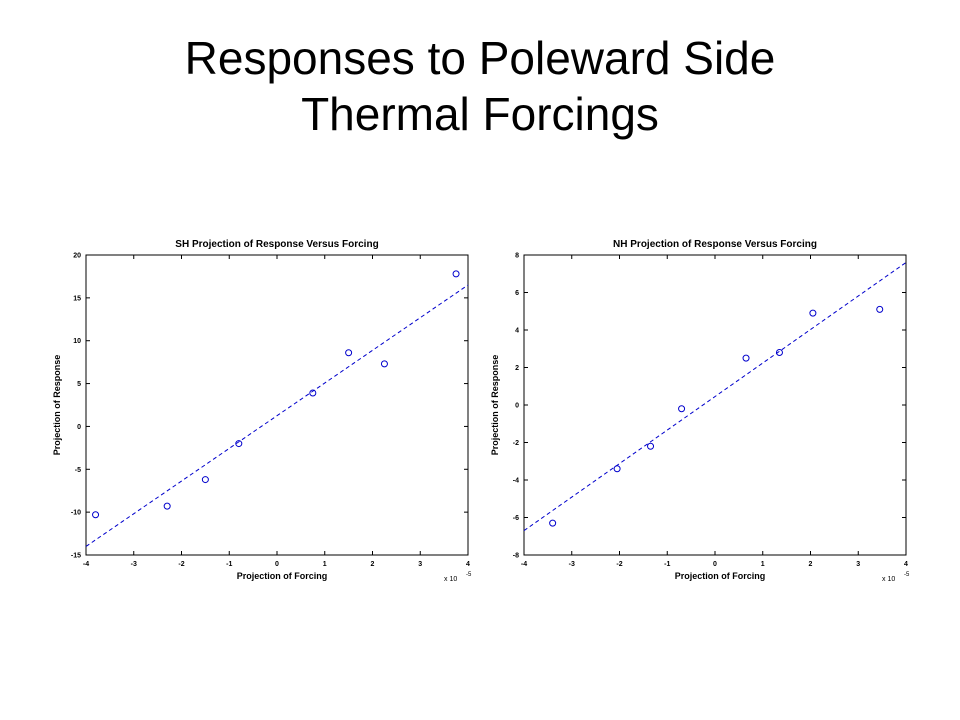 Image resolution: width=960 pixels, height=720 pixels. Describe the element at coordinates (458, 577) in the screenshot. I see `sh-x-multiplier: x 10 -5` at that location.